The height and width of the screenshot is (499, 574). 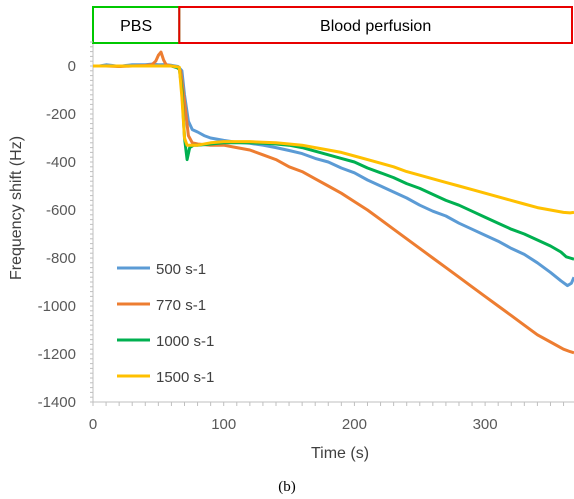 What do you see at coordinates (93, 424) in the screenshot?
I see `x-tick-label: 0` at bounding box center [93, 424].